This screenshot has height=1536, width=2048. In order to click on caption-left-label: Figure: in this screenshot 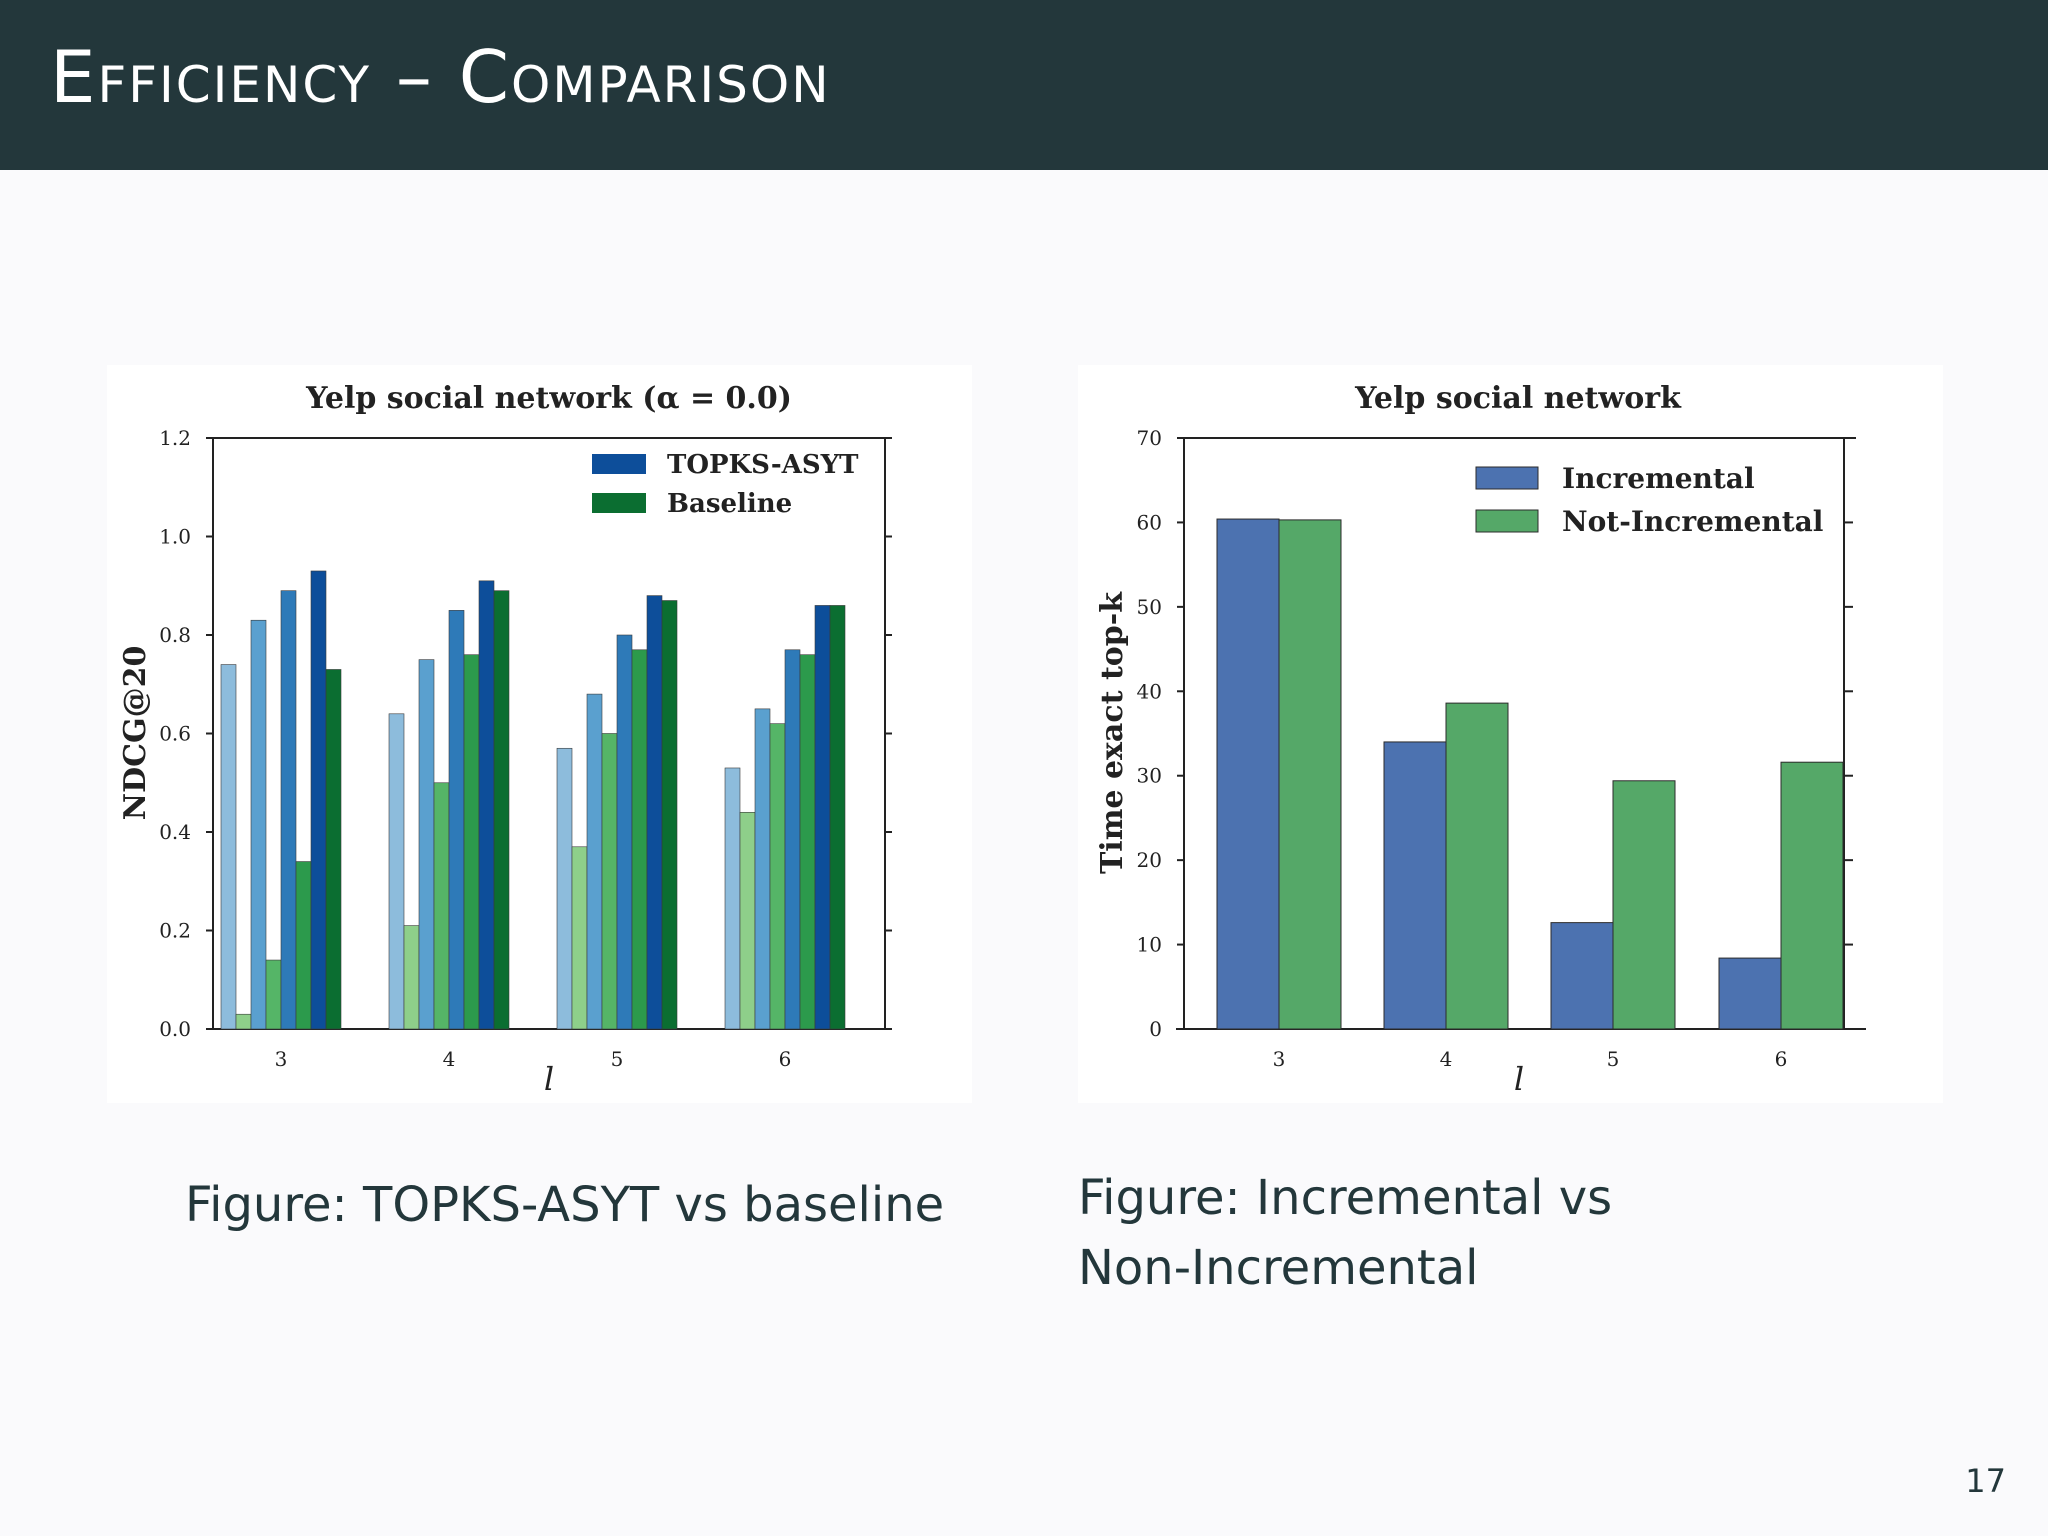, I will do `click(266, 1205)`.